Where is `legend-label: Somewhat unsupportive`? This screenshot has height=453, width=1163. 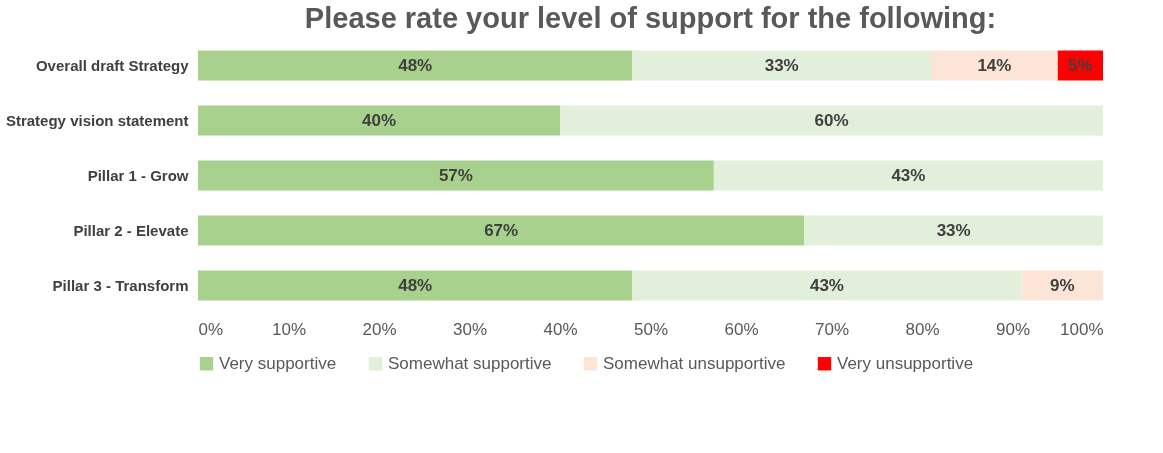
legend-label: Somewhat unsupportive is located at coordinates (694, 363).